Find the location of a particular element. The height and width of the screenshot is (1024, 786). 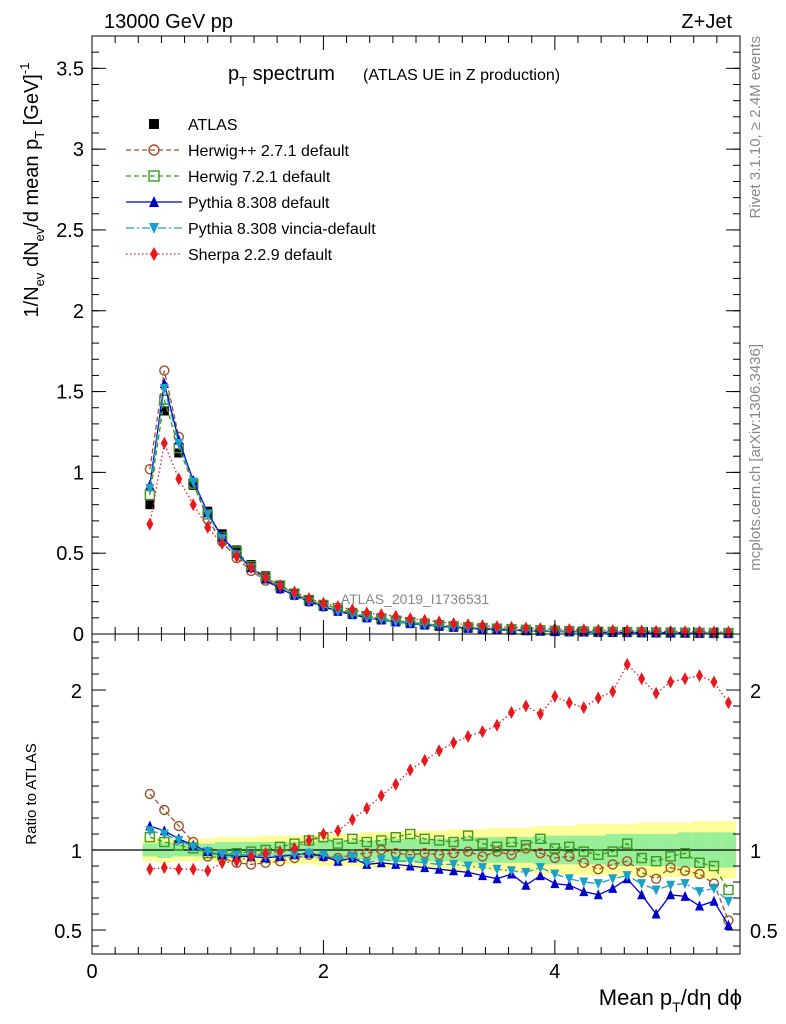

ratio-y-tick-label: 1 is located at coordinates (76, 852).